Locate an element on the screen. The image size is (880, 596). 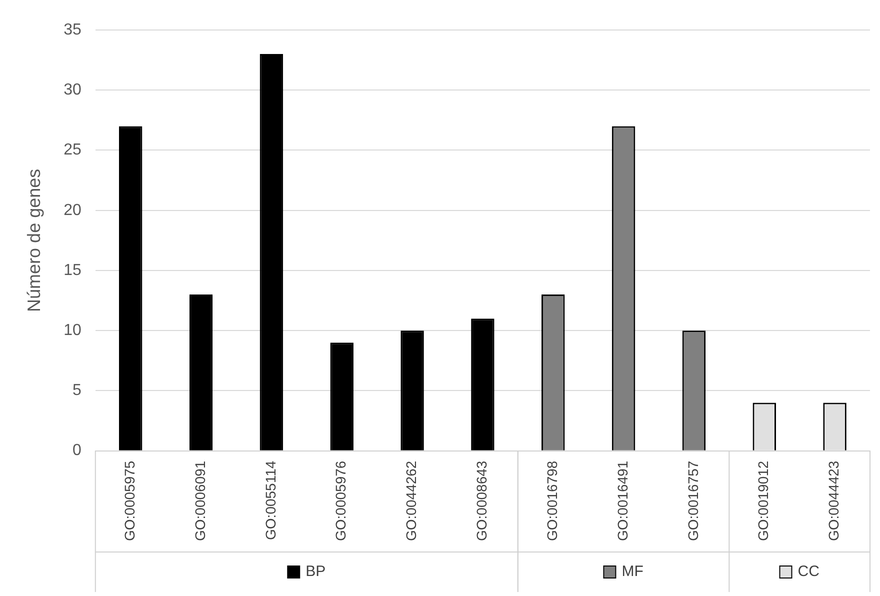
y-tick-label: 0 is located at coordinates (77, 451).